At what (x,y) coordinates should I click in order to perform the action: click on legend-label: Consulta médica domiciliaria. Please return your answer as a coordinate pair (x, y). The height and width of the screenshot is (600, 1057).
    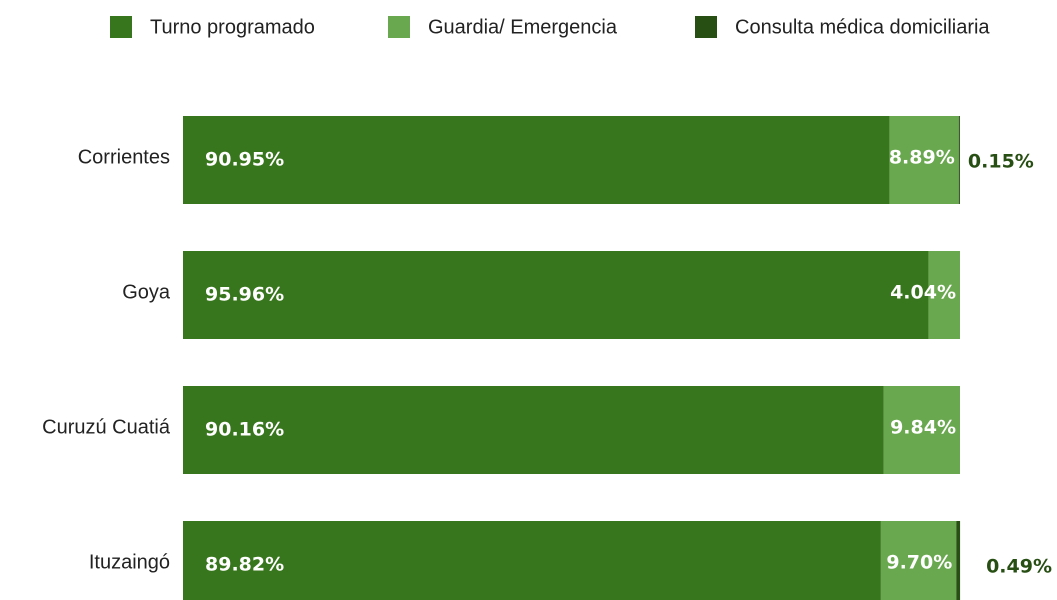
    Looking at the image, I should click on (862, 27).